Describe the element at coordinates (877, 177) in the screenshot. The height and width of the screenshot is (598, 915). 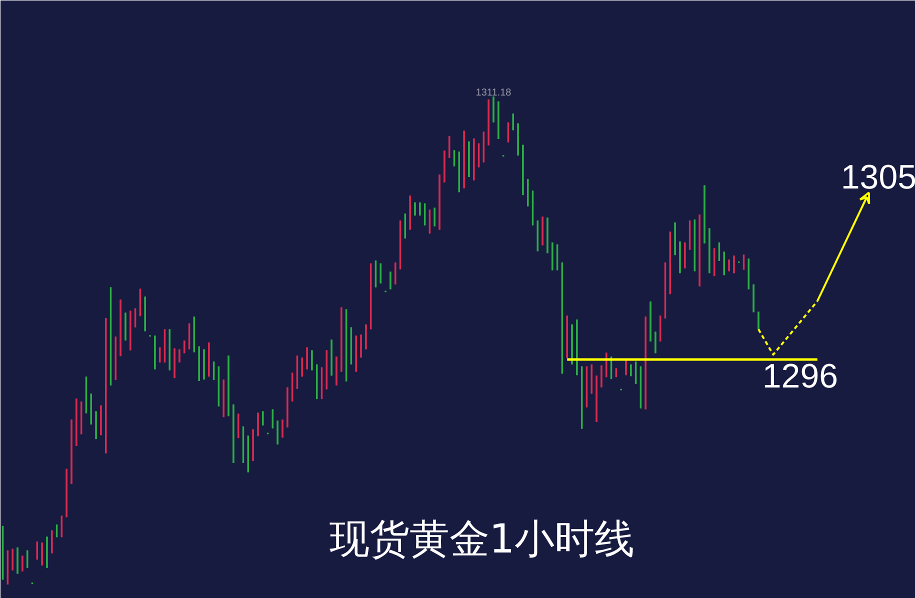
I see `text: 1305` at that location.